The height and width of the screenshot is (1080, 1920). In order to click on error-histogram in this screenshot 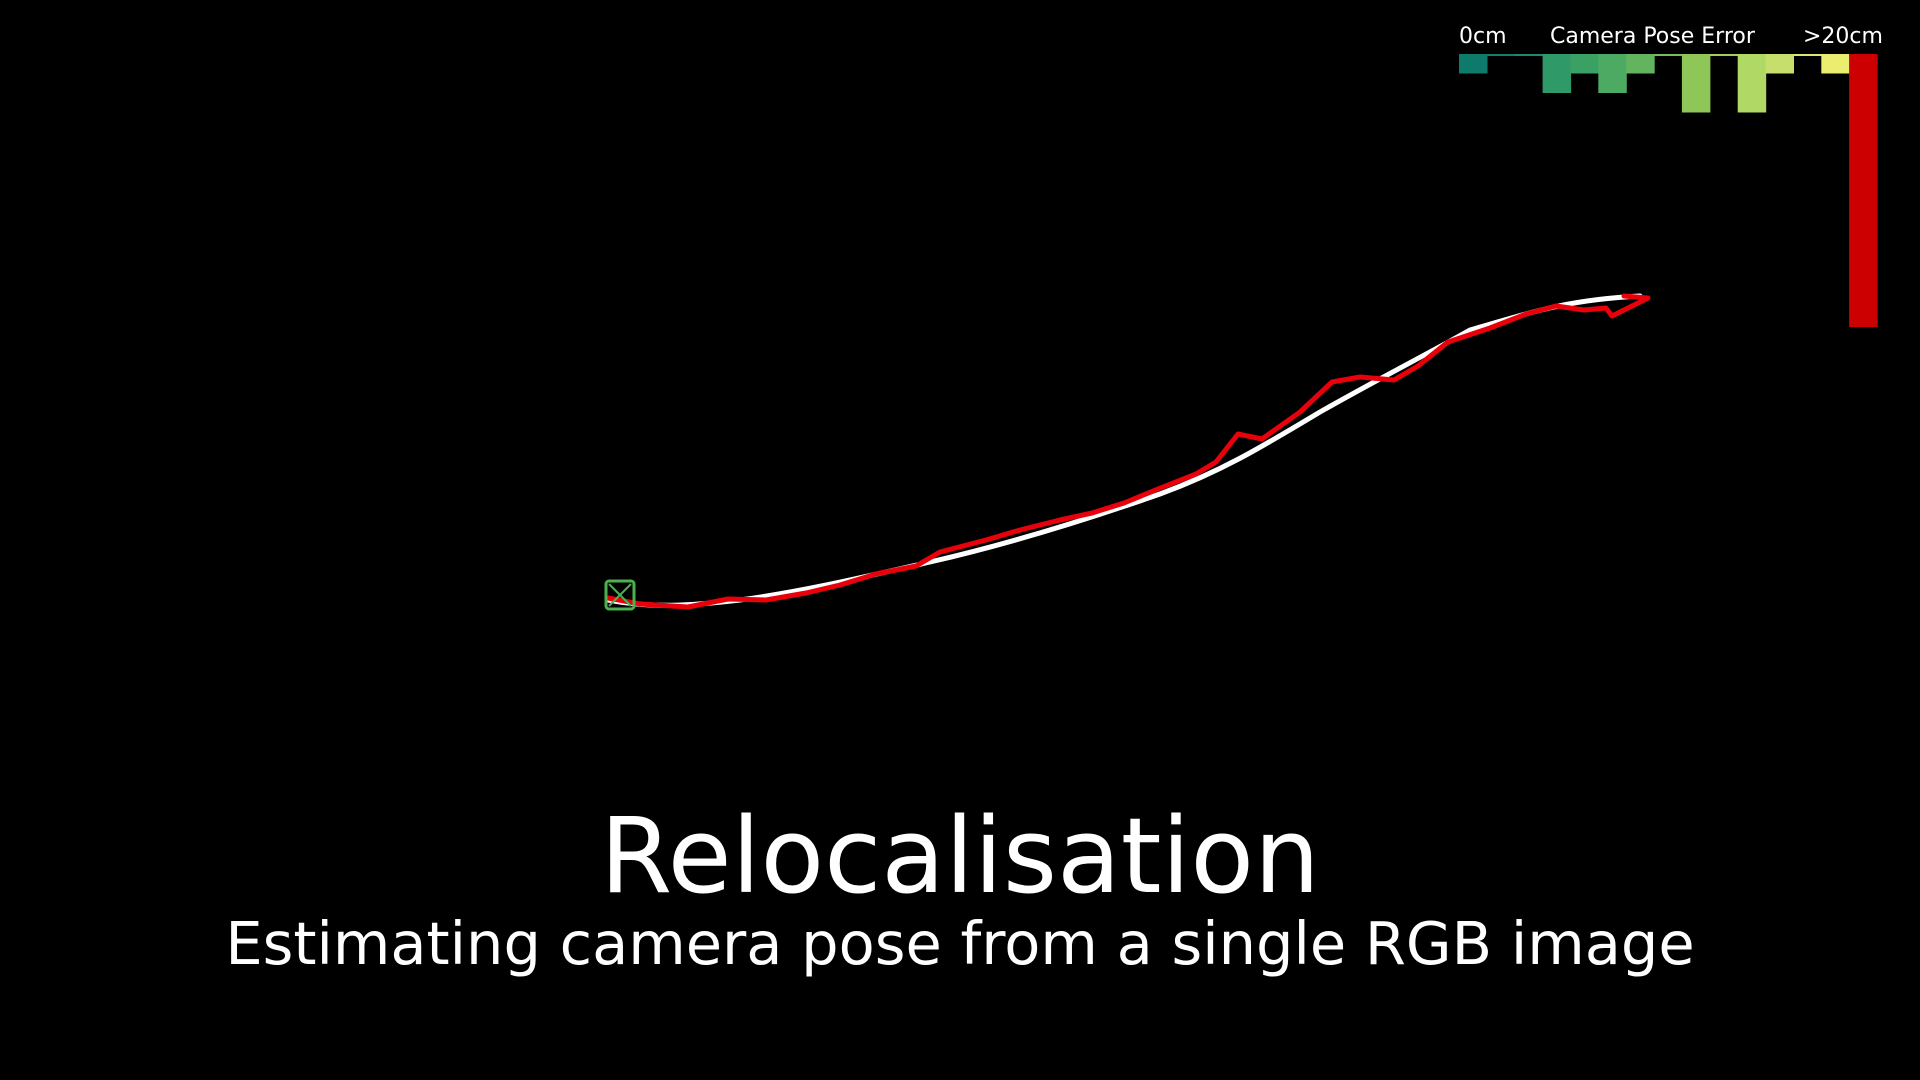, I will do `click(1668, 190)`.